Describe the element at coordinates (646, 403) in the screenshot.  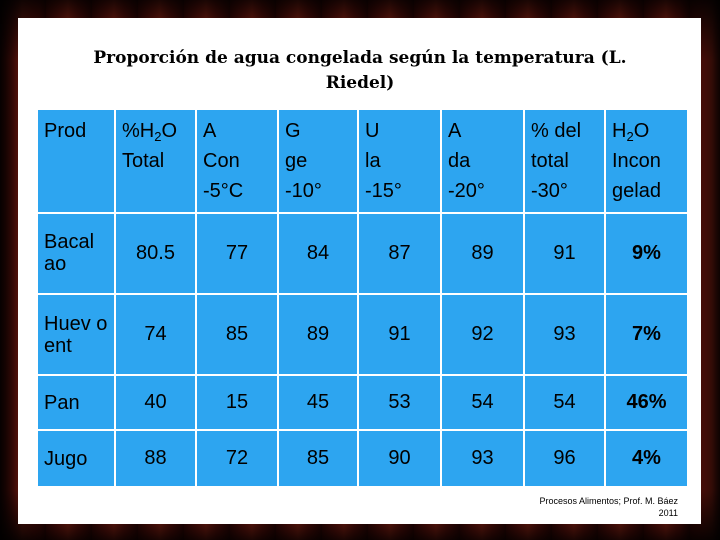
I see `unfrozen-percent-cell: 46%` at that location.